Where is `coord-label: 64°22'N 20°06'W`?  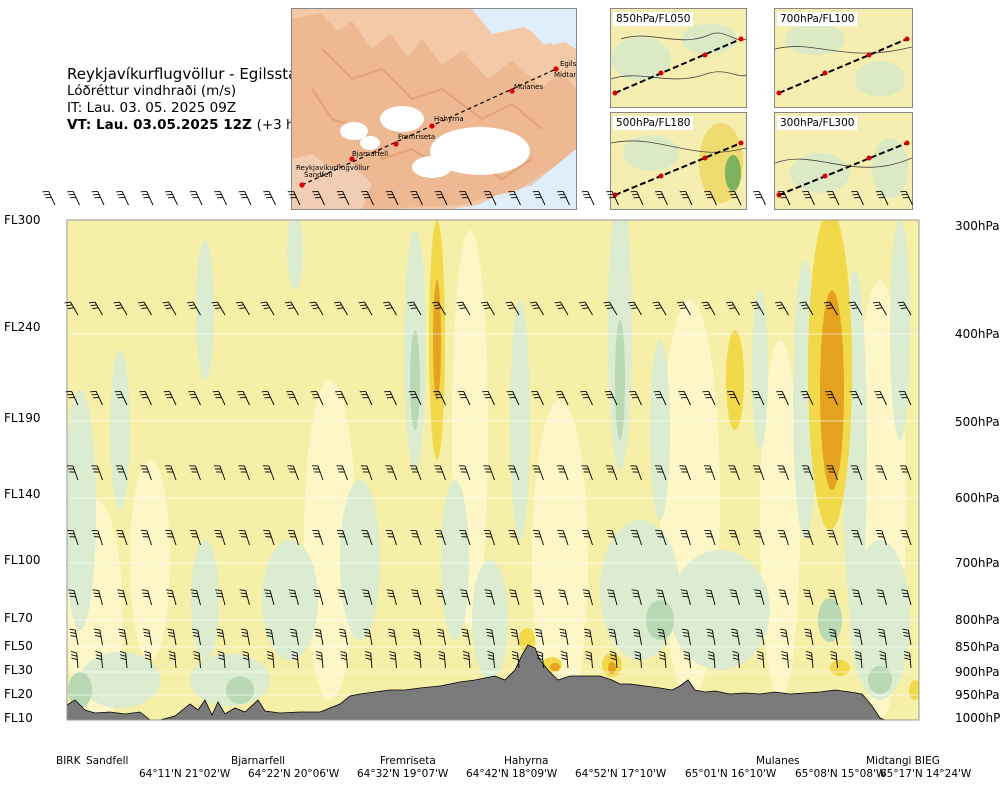 coord-label: 64°22'N 20°06'W is located at coordinates (294, 774).